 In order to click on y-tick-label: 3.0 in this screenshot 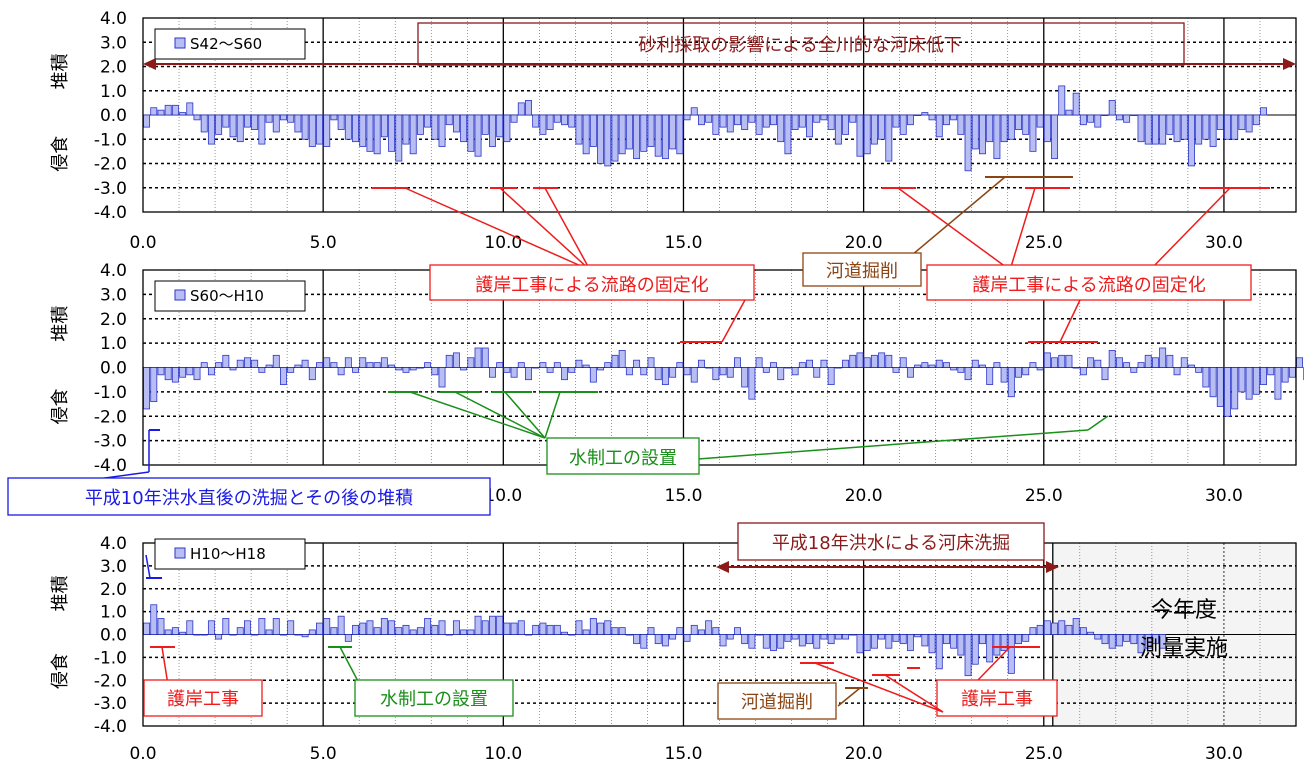, I will do `click(113, 43)`.